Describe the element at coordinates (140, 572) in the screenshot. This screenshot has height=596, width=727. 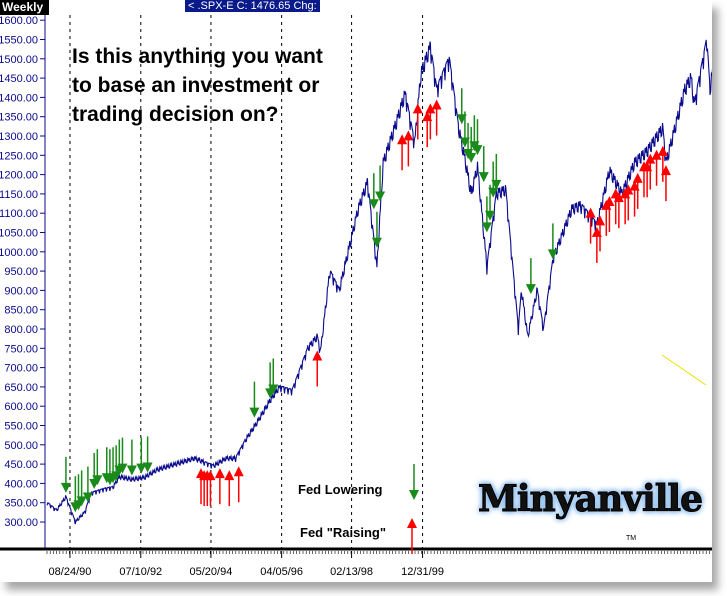
I see `x-tick-label: 07/10/92` at that location.